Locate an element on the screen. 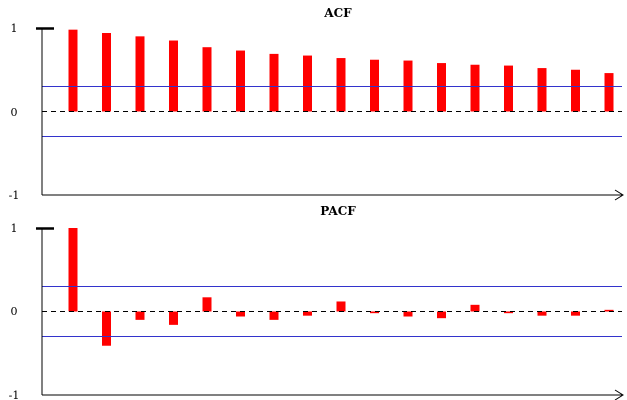  pacf-ytick-mid: 0 is located at coordinates (14, 311).